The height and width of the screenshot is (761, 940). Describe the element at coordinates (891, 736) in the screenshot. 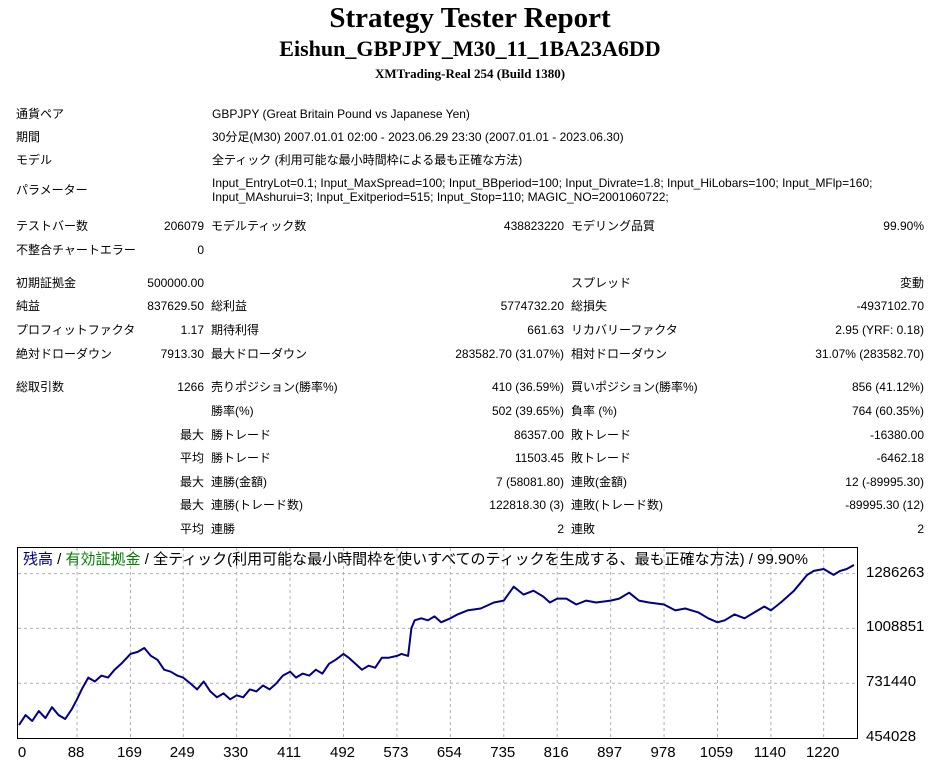

I see `y-tick-label: 454028` at that location.